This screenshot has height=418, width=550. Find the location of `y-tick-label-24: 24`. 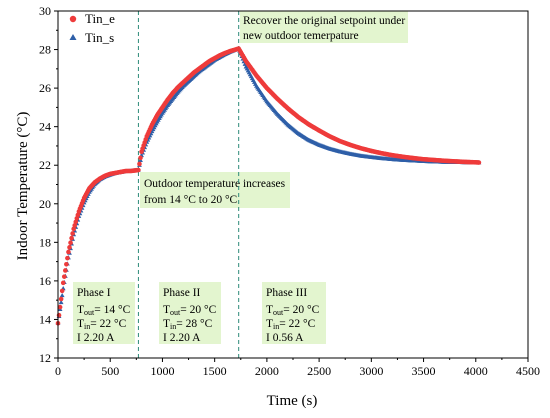

y-tick-label-24: 24 is located at coordinates (45, 127).